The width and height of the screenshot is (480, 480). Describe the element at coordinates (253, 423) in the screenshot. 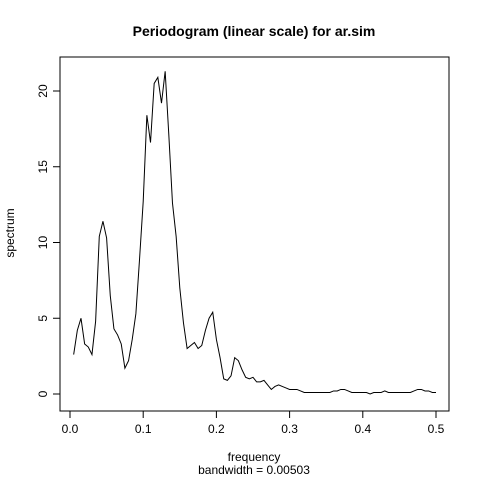

I see `x-axis: 0.0 0.1 0.2 0.3 0.4 0.5` at that location.